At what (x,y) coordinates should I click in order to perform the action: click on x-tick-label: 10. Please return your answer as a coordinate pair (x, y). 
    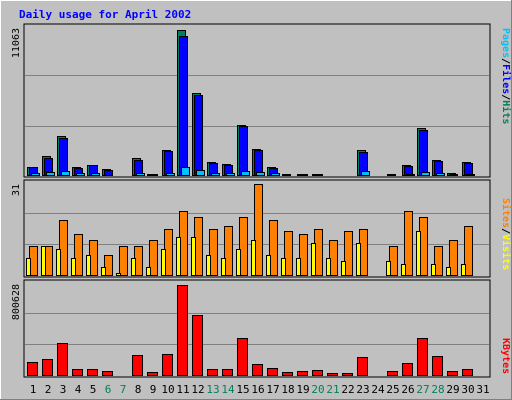
    Looking at the image, I should click on (167, 389).